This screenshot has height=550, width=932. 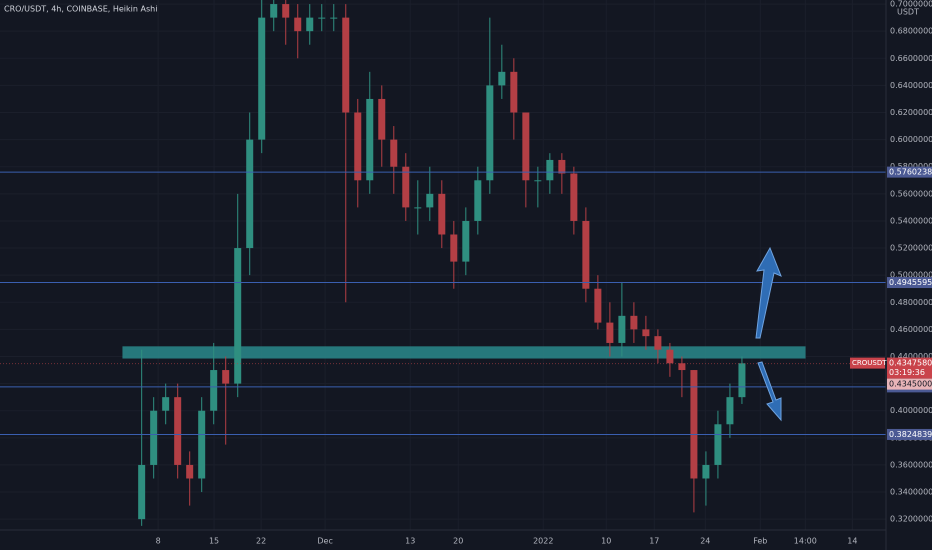 I want to click on x-tick-label: 24, so click(x=705, y=541).